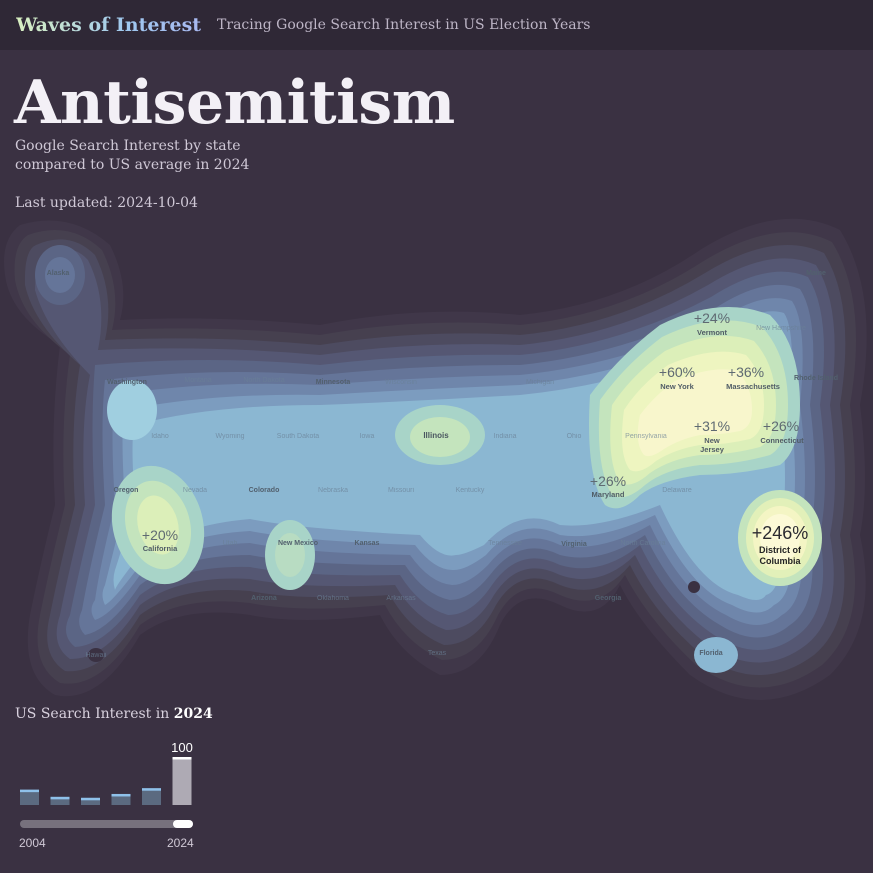 The width and height of the screenshot is (873, 873). Describe the element at coordinates (230, 543) in the screenshot. I see `label-utah: Utah` at that location.